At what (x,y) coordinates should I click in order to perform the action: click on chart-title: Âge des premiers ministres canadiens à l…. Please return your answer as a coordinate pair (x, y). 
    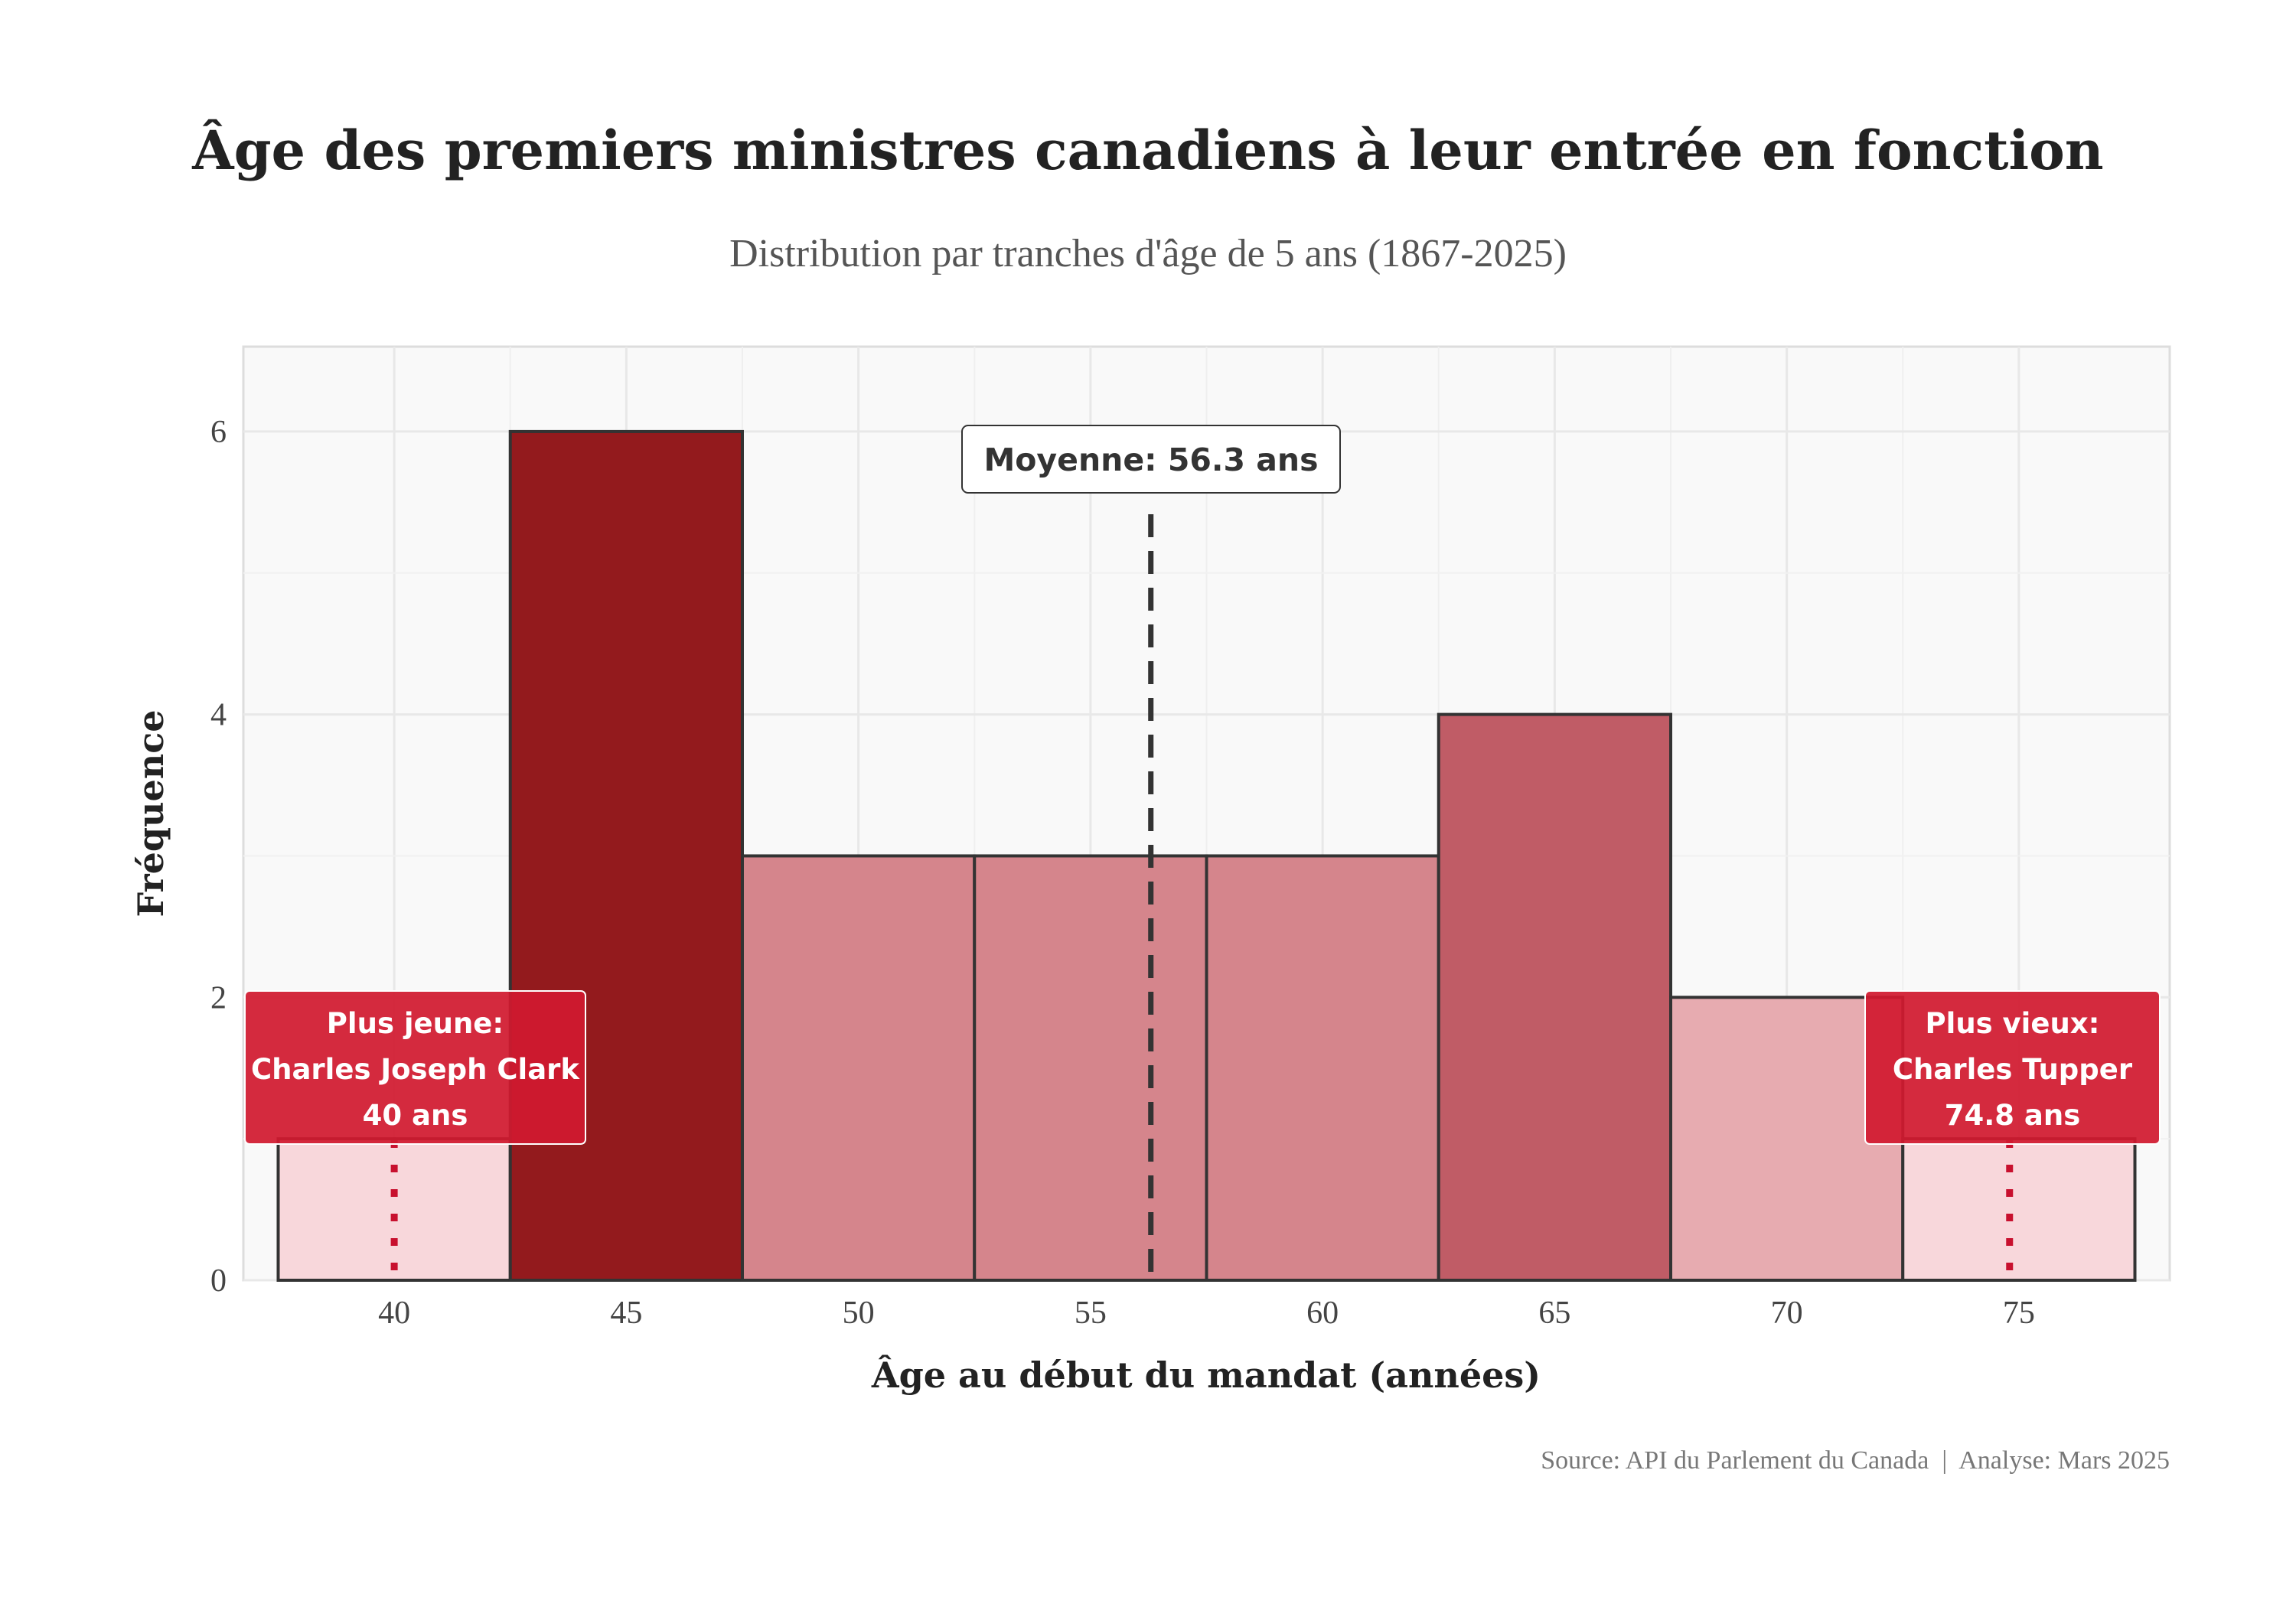
    Looking at the image, I should click on (1148, 150).